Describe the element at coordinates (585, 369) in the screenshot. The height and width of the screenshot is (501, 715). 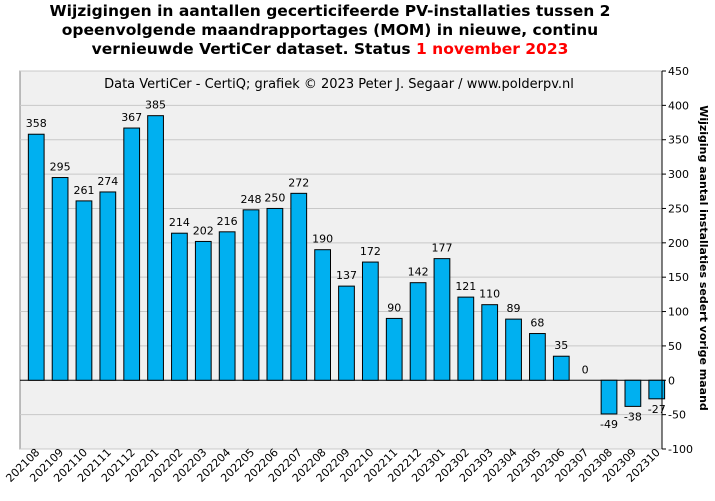
I see `data-label: 0` at that location.